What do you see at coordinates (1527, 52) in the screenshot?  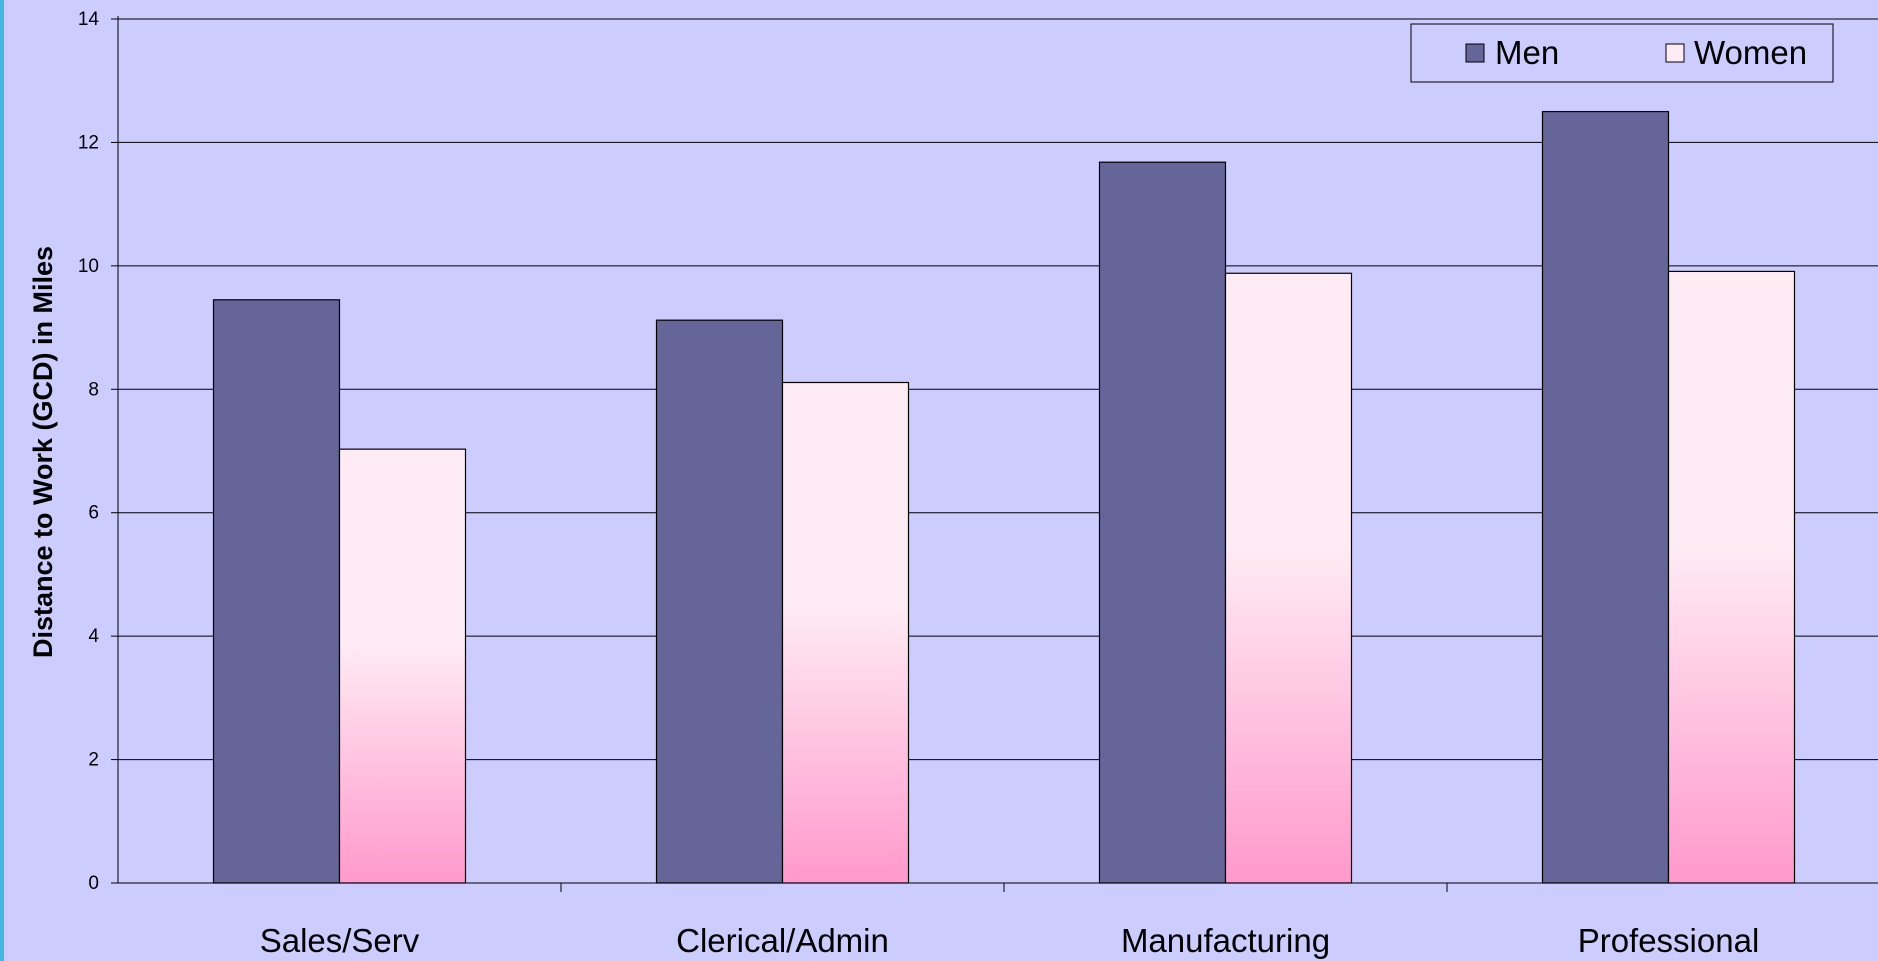 I see `legend-label-men: Men` at bounding box center [1527, 52].